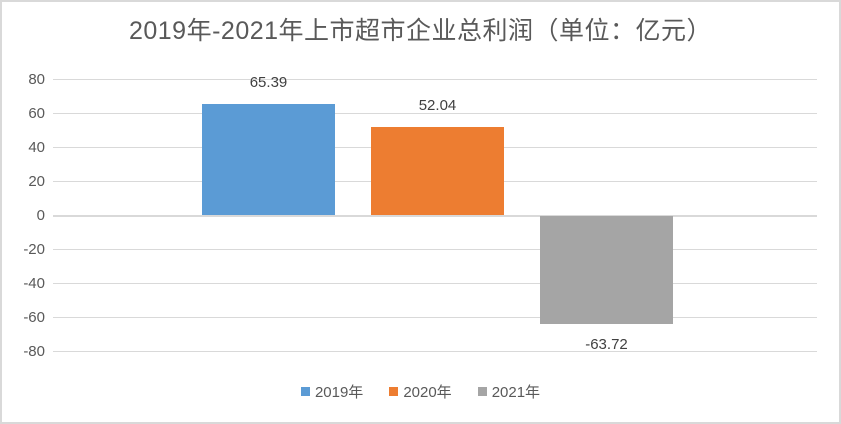  Describe the element at coordinates (427, 392) in the screenshot. I see `legend-label: 2020年` at that location.